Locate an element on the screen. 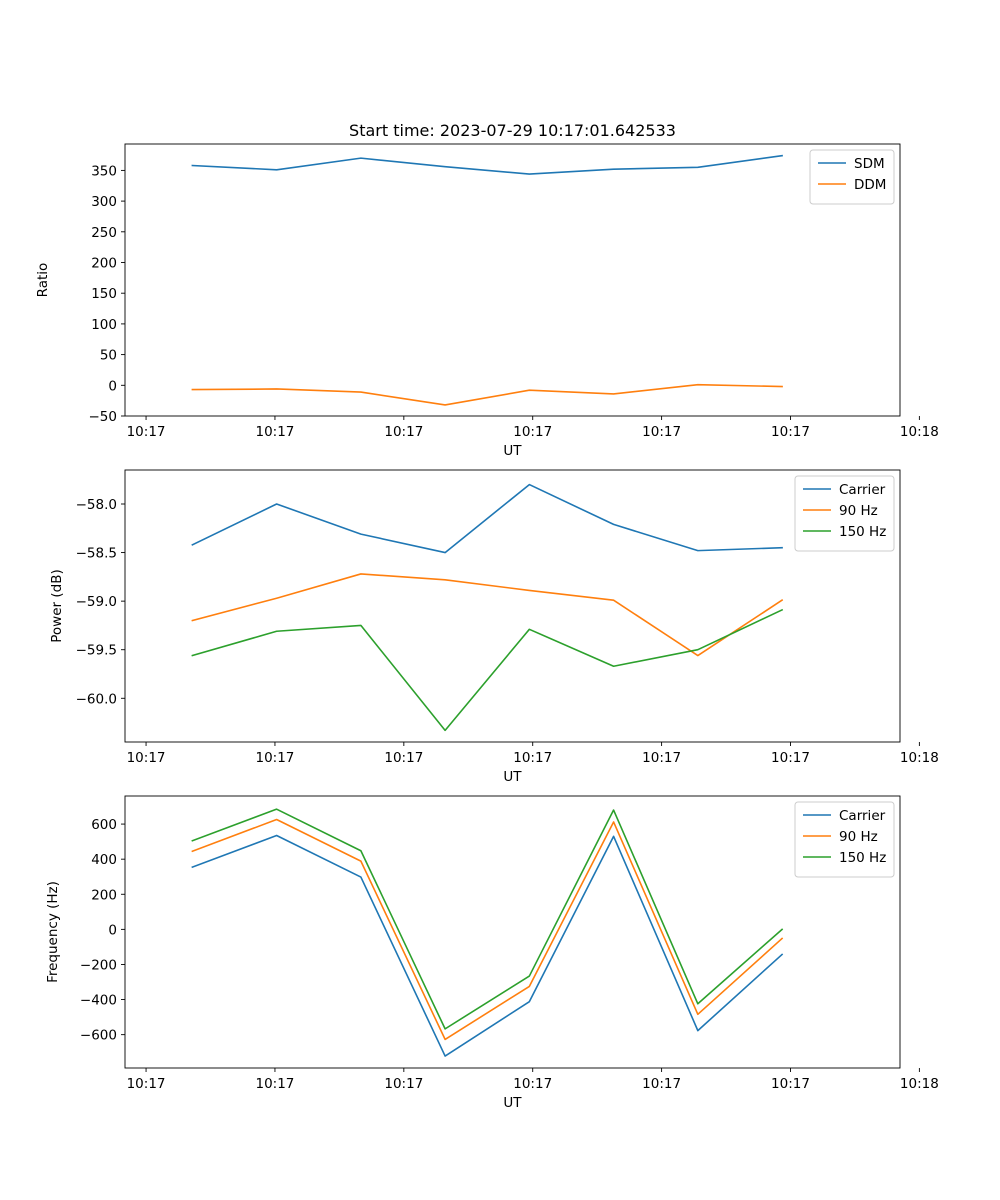 The height and width of the screenshot is (1200, 1000). y-tick-label: 350 is located at coordinates (104, 171).